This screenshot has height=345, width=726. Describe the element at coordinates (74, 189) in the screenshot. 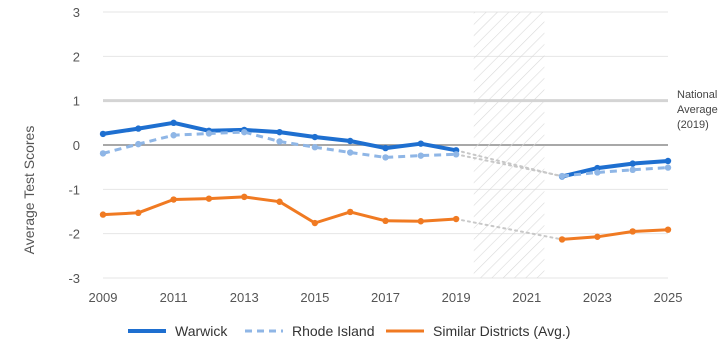

I see `y-tick-label: -1` at that location.